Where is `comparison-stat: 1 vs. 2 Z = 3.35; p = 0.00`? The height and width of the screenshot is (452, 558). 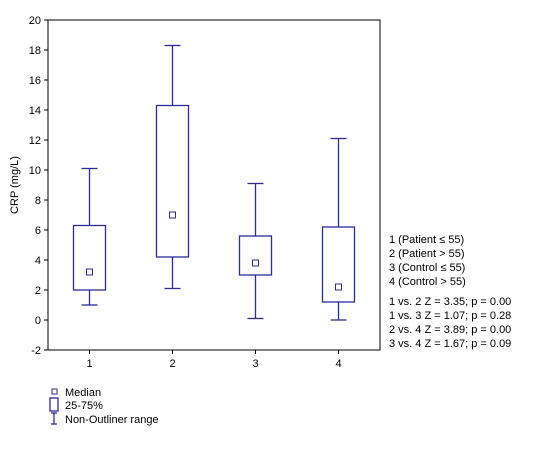 comparison-stat: 1 vs. 2 Z = 3.35; p = 0.00 is located at coordinates (450, 302).